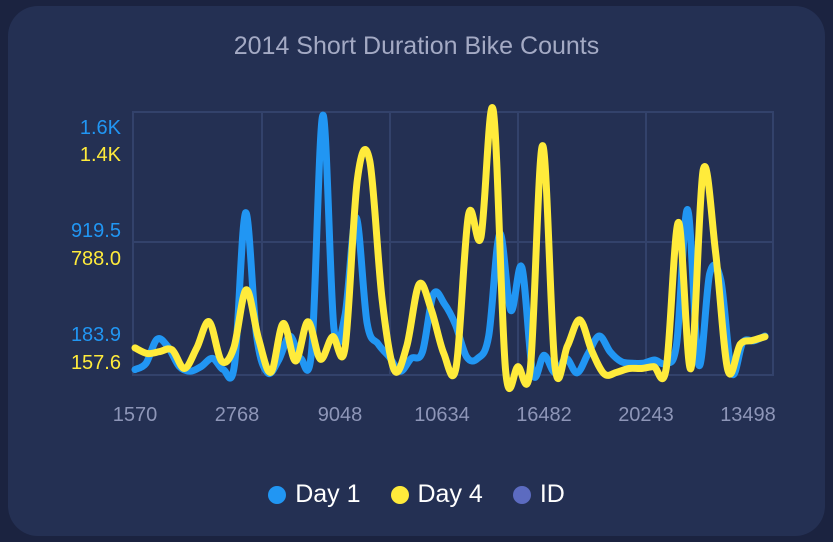 The height and width of the screenshot is (542, 833). I want to click on legend-label-day1: Day 1, so click(328, 494).